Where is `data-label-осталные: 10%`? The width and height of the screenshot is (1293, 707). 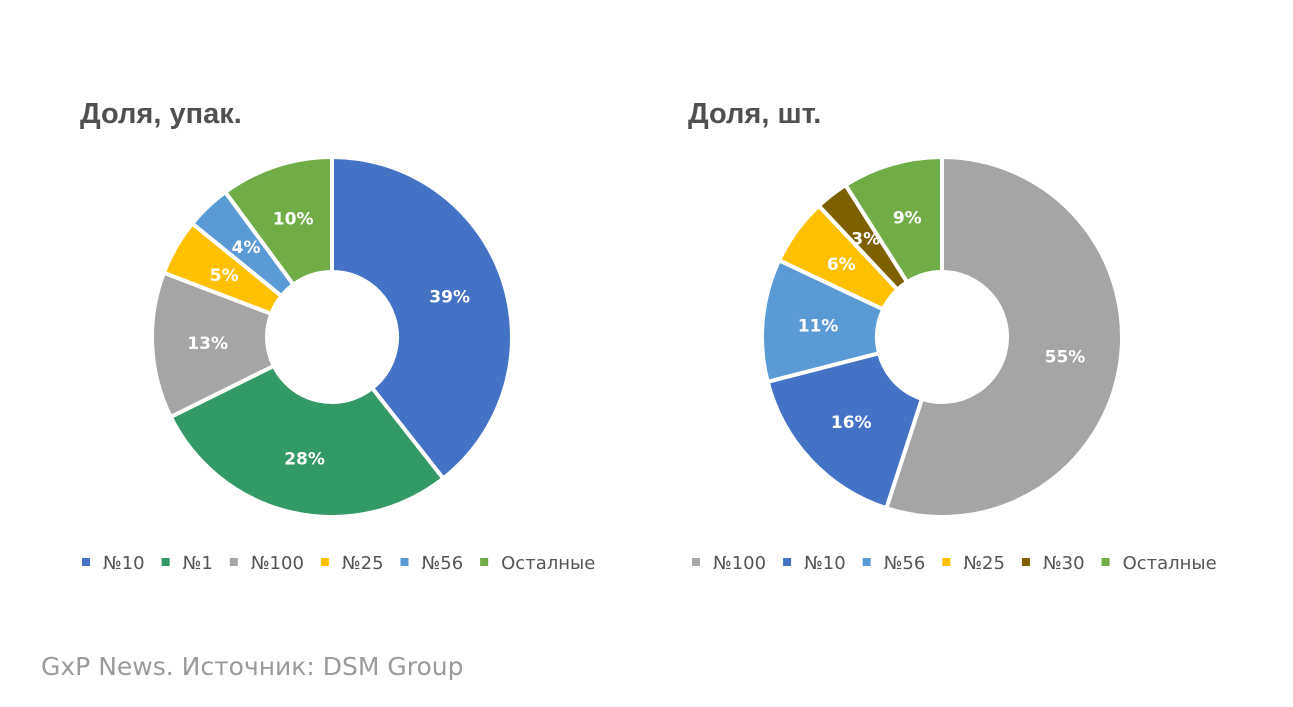 data-label-осталные: 10% is located at coordinates (293, 220).